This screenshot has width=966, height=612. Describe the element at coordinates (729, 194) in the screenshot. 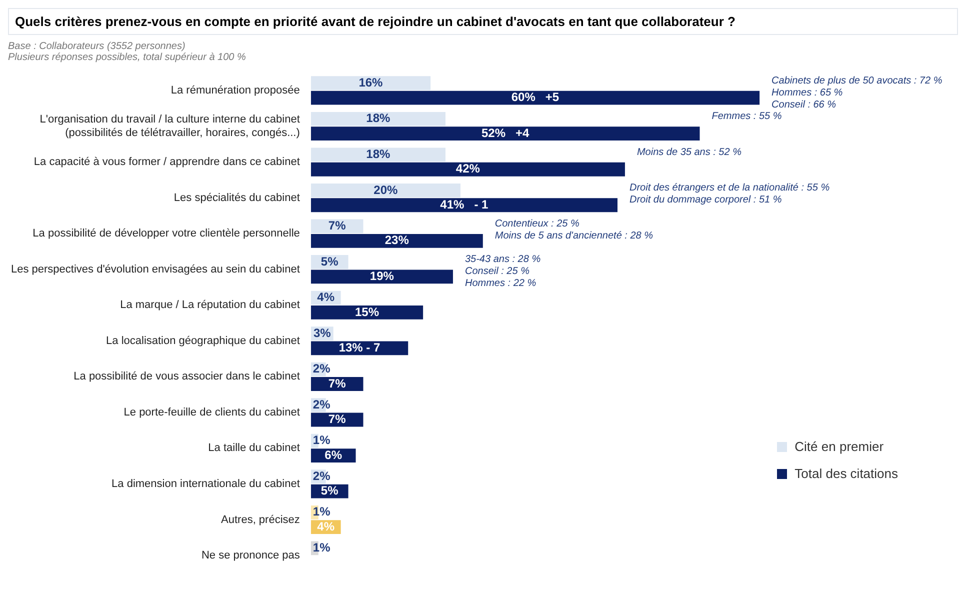

I see `annotation: Droit des étrangers et de la nationalité : 55 % Droit du dommage corporel : 51 %` at that location.